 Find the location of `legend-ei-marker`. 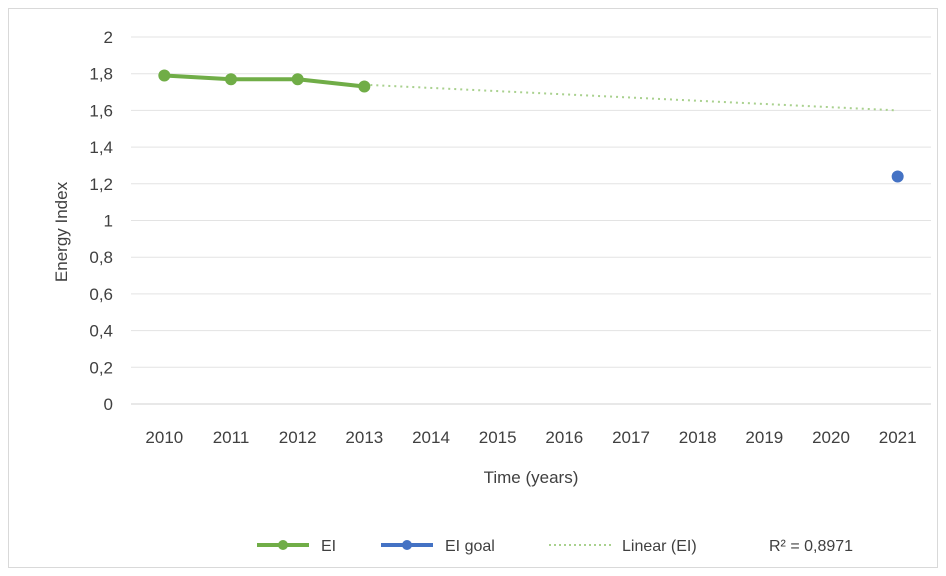

legend-ei-marker is located at coordinates (283, 545).